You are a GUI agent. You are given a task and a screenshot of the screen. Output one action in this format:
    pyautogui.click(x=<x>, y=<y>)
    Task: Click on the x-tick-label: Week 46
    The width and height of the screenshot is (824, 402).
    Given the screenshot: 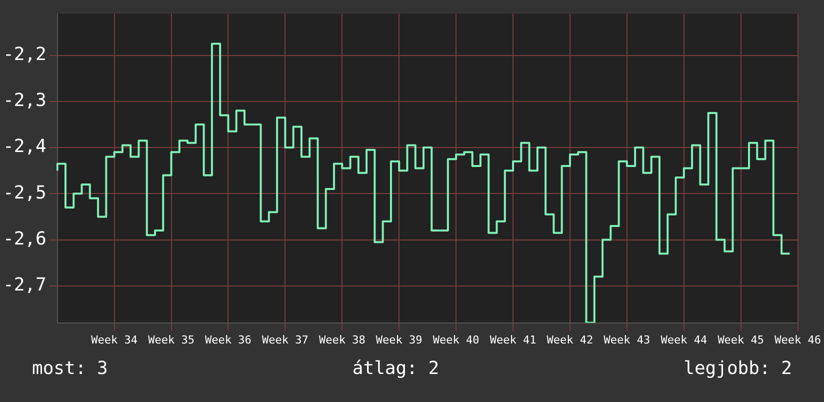 What is the action you would take?
    pyautogui.click(x=797, y=339)
    